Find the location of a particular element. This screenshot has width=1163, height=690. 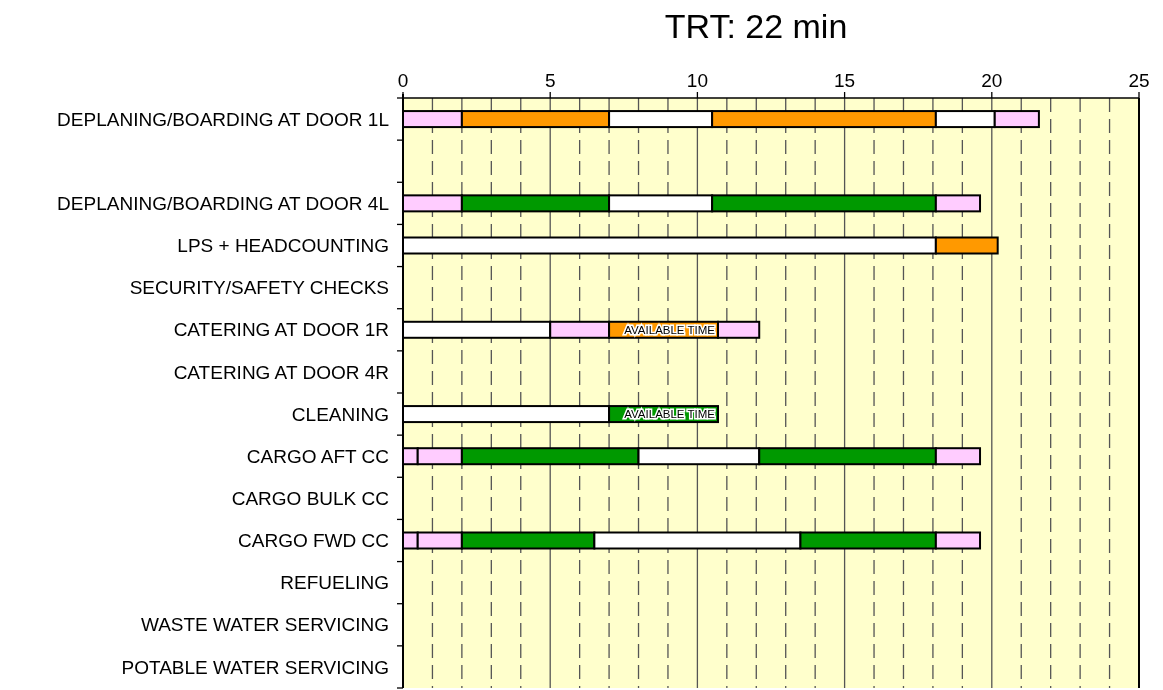

y-tick-label: CARGO AFT CC is located at coordinates (317, 456).